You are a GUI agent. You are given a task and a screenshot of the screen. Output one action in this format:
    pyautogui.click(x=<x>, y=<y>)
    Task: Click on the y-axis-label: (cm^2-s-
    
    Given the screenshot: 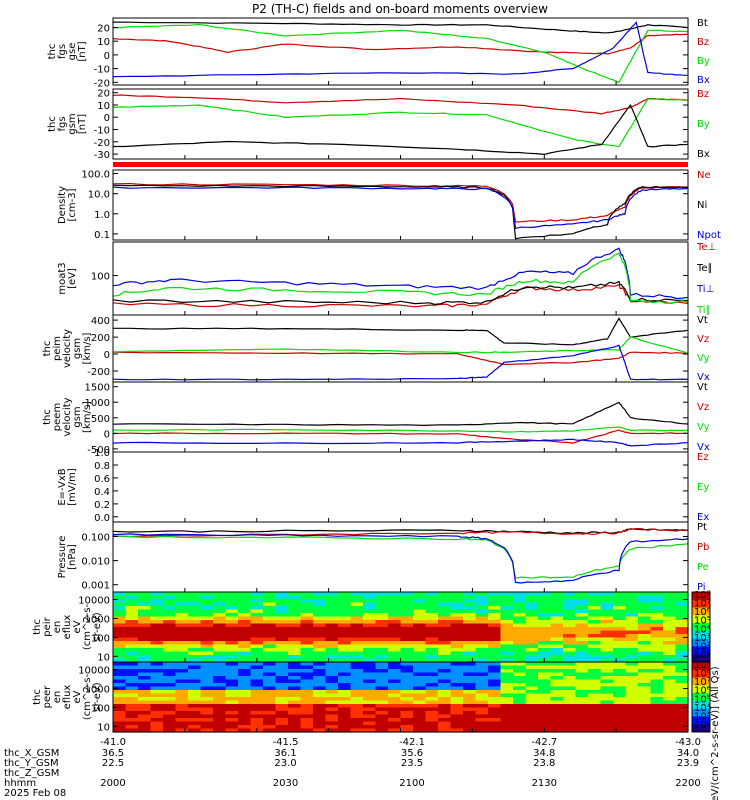 What is the action you would take?
    pyautogui.click(x=87, y=626)
    